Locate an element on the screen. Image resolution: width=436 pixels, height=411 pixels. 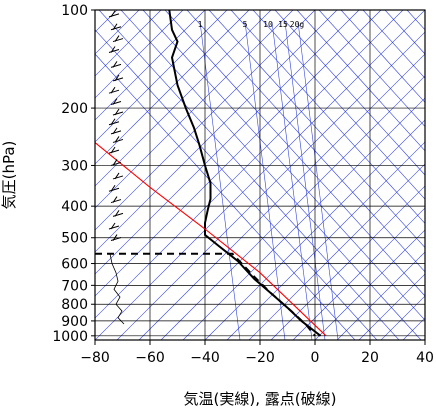
y-tick-label: 700 is located at coordinates (74, 286).